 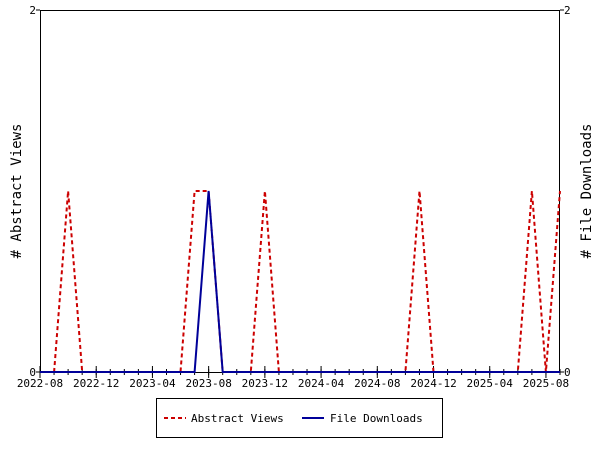 I want to click on x-tick-label: 2024-12, so click(x=433, y=383).